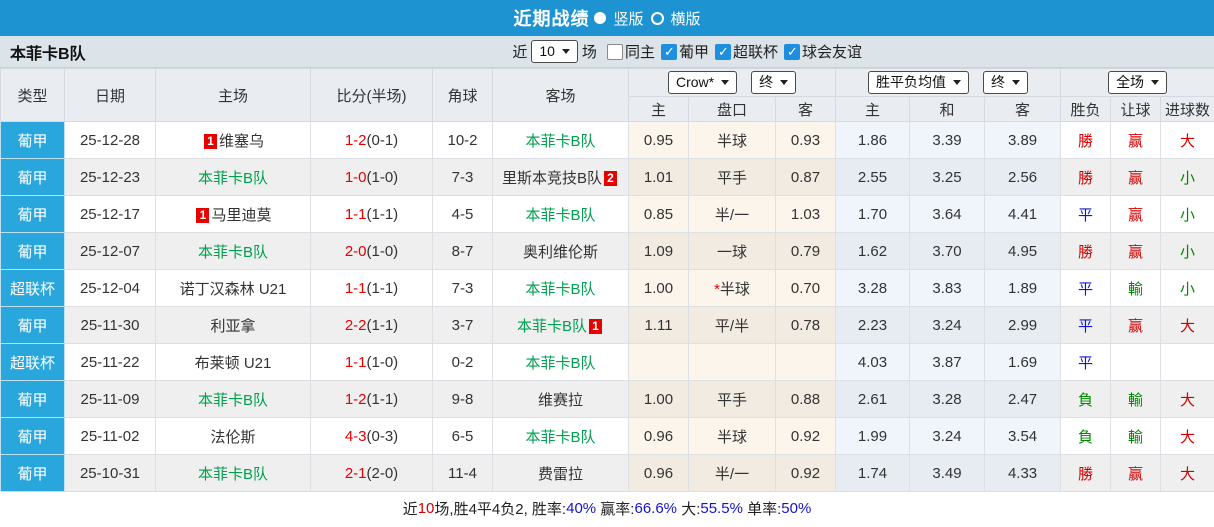 The width and height of the screenshot is (1214, 527). I want to click on avg-odds-group-header: 胜平负均值 终, so click(948, 82).